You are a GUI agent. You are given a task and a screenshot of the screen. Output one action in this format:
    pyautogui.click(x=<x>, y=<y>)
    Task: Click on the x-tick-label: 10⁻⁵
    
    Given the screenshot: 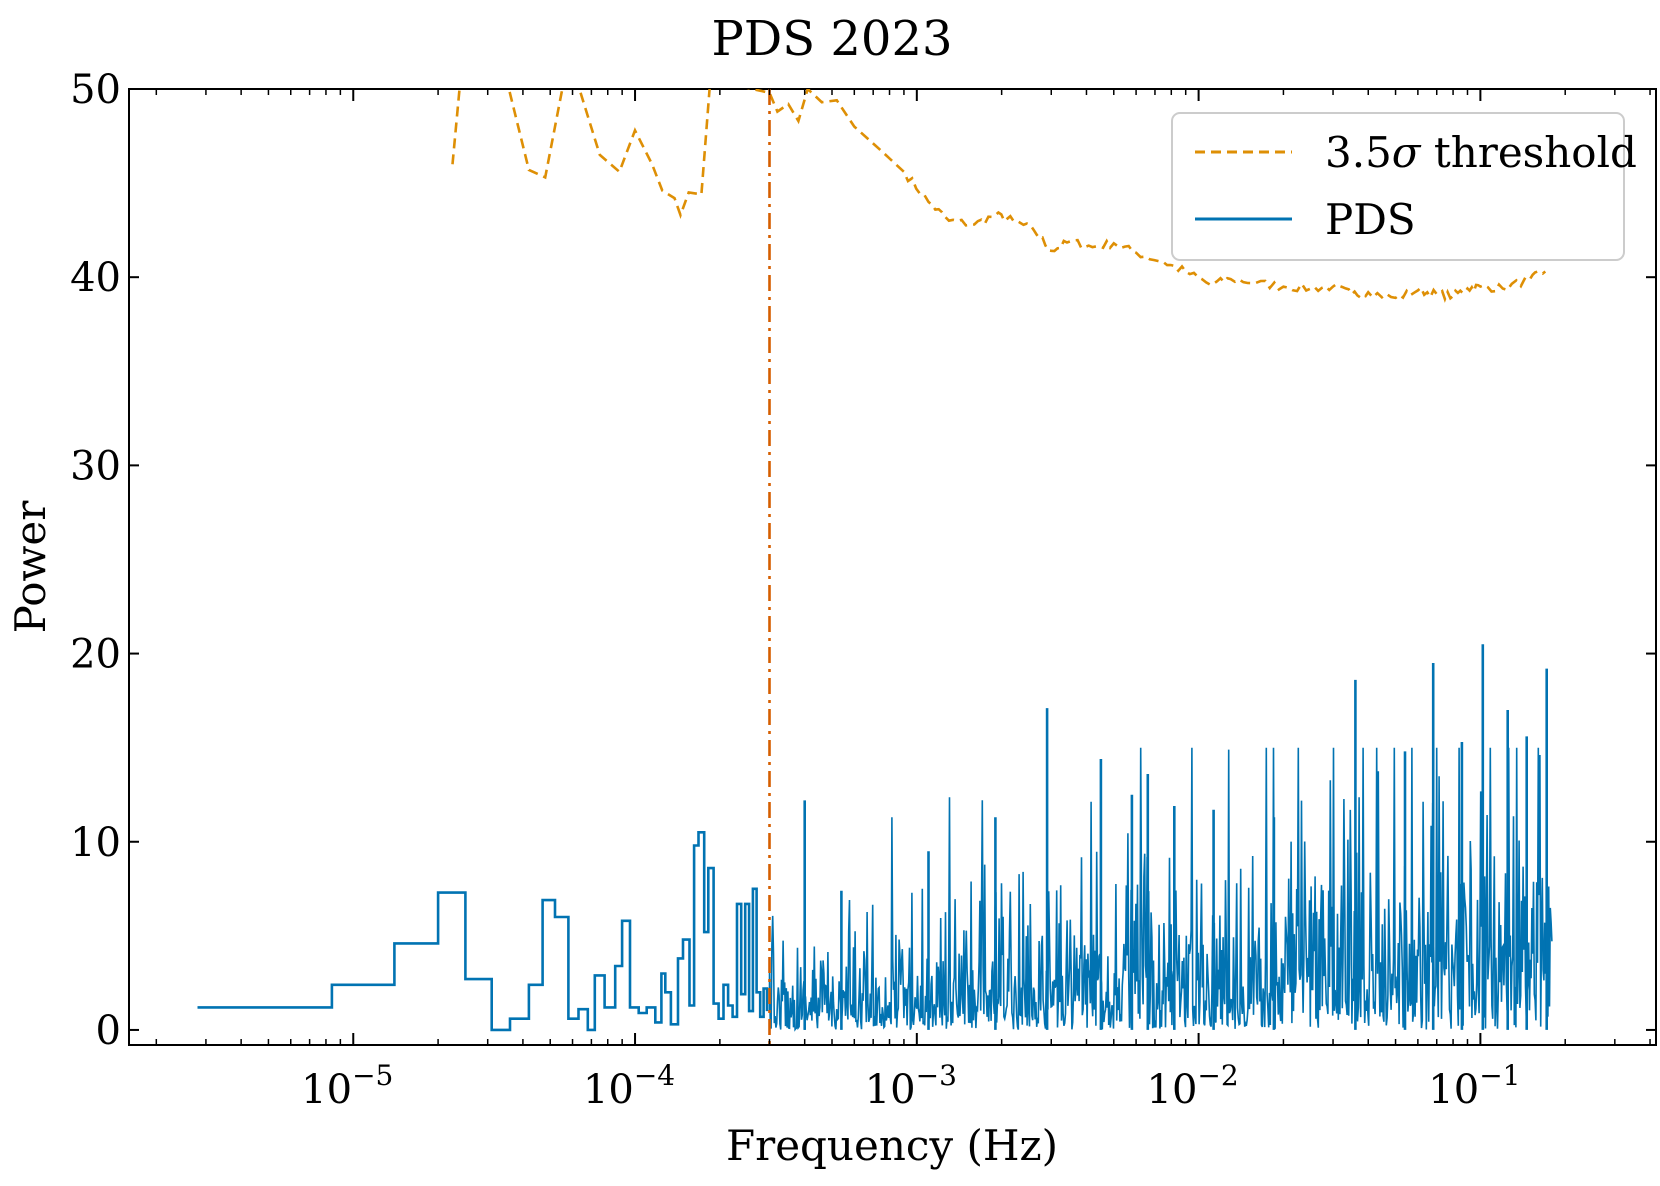 What is the action you would take?
    pyautogui.click(x=347, y=1086)
    